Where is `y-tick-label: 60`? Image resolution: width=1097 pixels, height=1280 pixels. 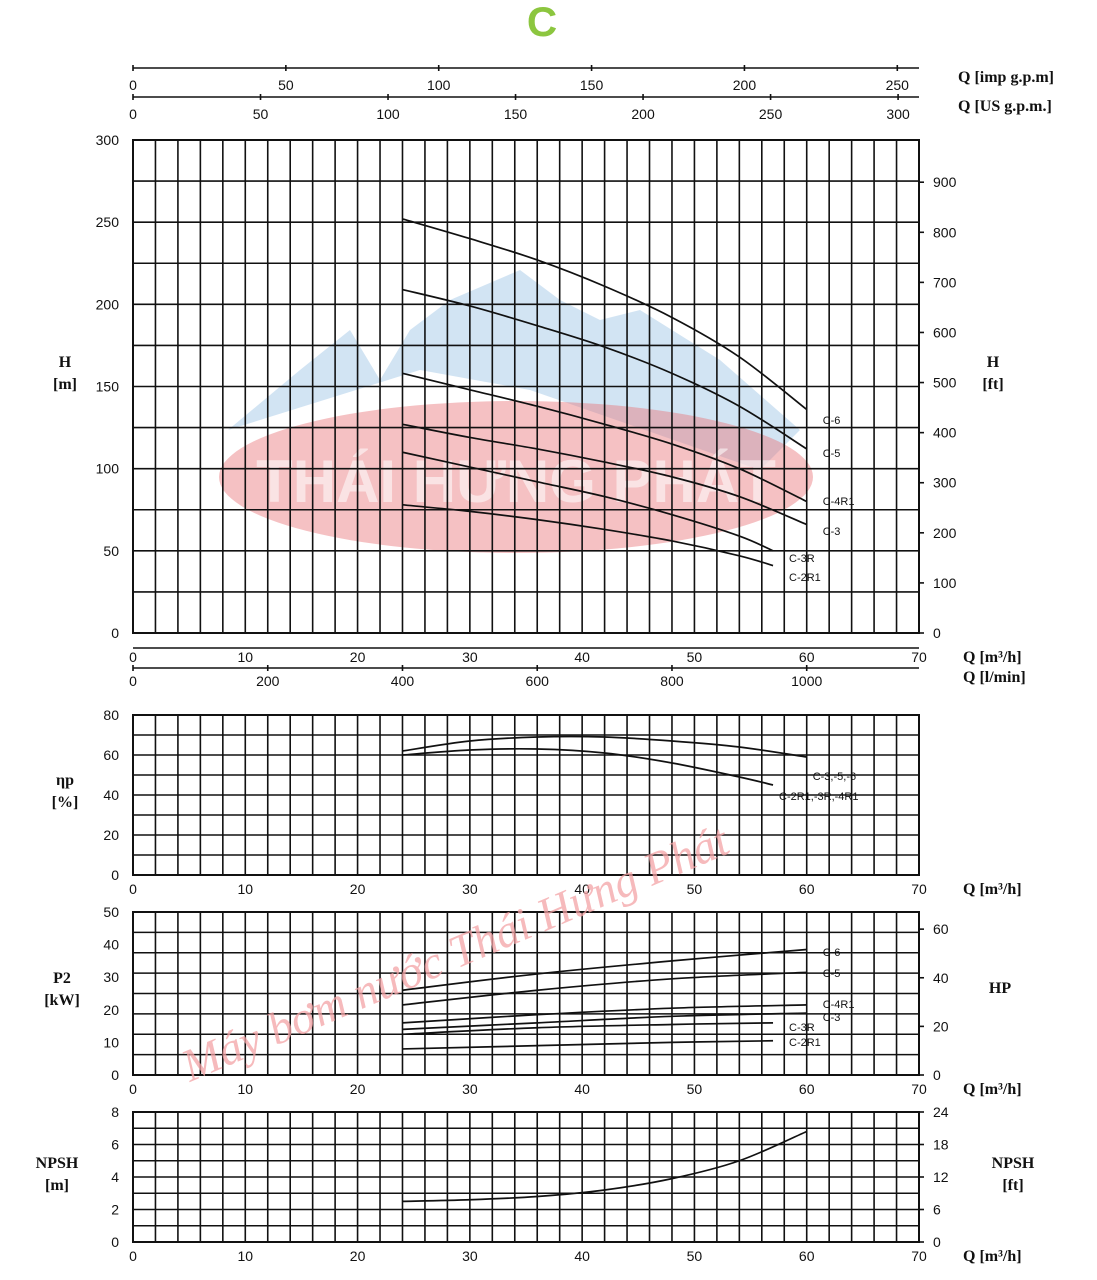 y-tick-label: 60 is located at coordinates (111, 755).